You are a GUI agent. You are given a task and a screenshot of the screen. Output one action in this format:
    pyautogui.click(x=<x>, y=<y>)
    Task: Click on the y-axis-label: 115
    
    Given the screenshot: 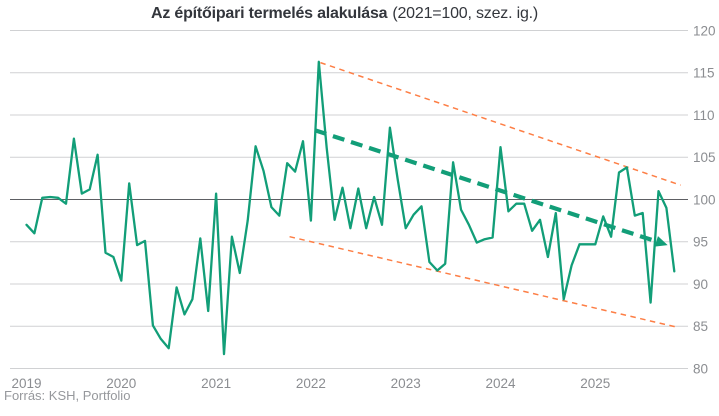 What is the action you would take?
    pyautogui.click(x=704, y=73)
    